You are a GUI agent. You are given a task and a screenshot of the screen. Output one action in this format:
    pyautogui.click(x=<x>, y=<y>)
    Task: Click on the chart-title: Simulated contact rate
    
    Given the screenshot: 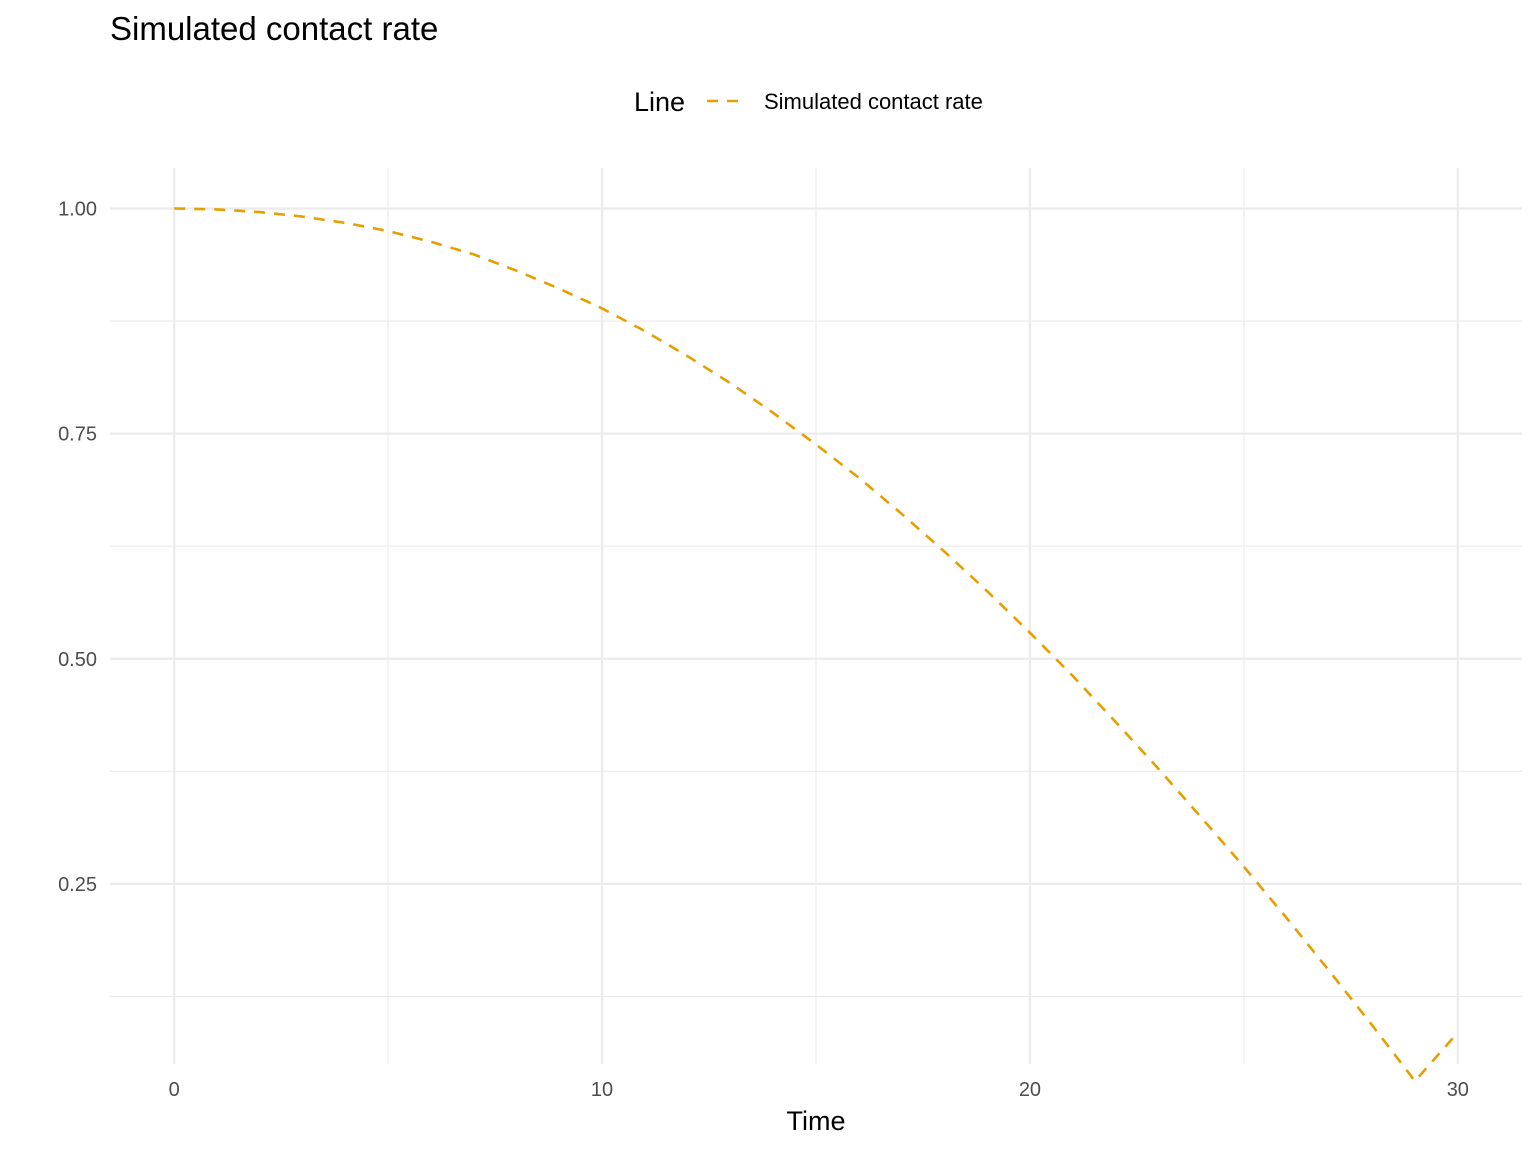 What is the action you would take?
    pyautogui.click(x=274, y=28)
    